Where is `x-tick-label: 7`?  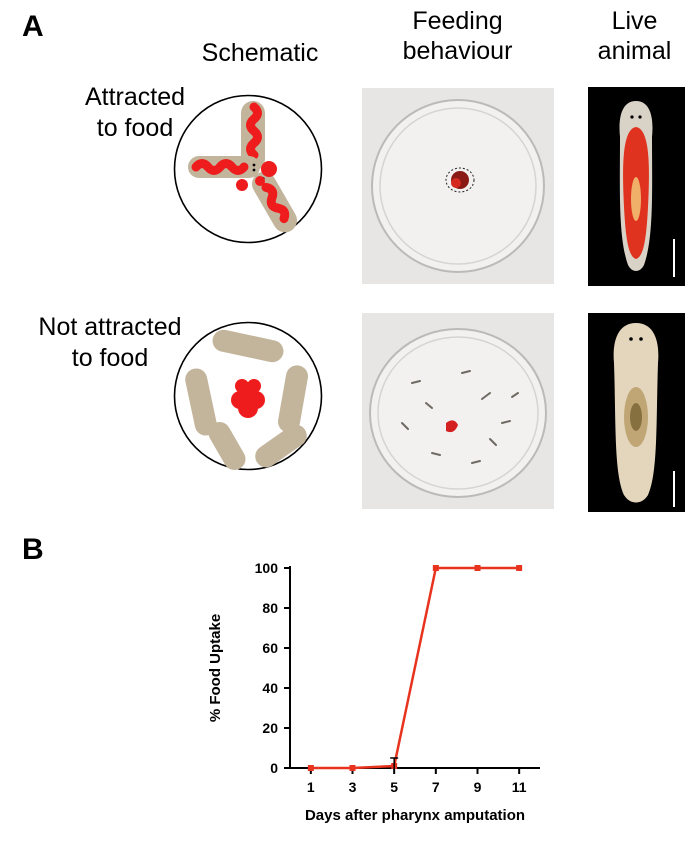 x-tick-label: 7 is located at coordinates (436, 787).